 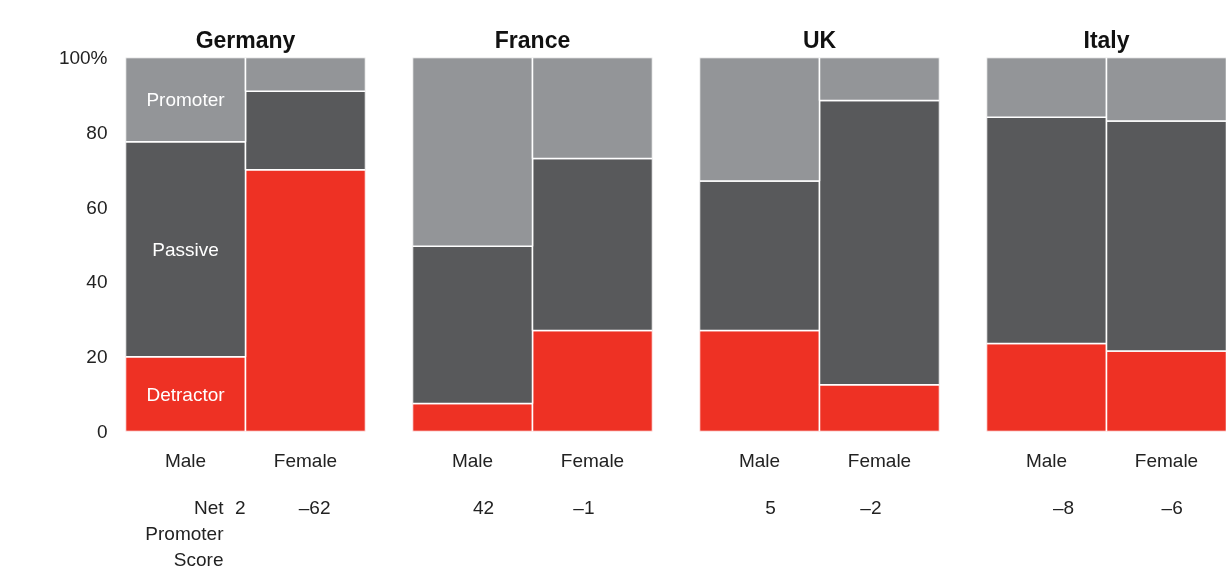 What do you see at coordinates (314, 507) in the screenshot?
I see `text: –62` at bounding box center [314, 507].